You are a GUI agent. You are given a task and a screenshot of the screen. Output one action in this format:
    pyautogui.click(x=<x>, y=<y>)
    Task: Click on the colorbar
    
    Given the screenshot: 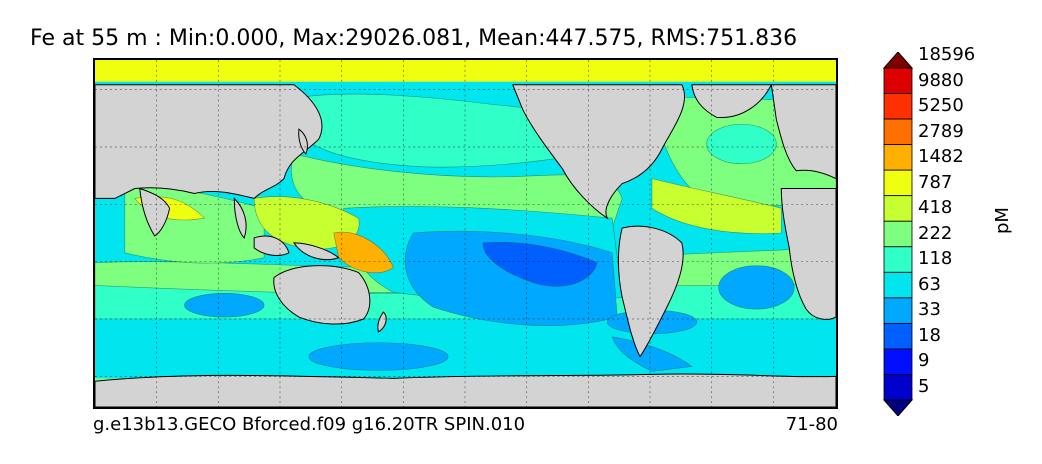 What is the action you would take?
    pyautogui.click(x=898, y=234)
    